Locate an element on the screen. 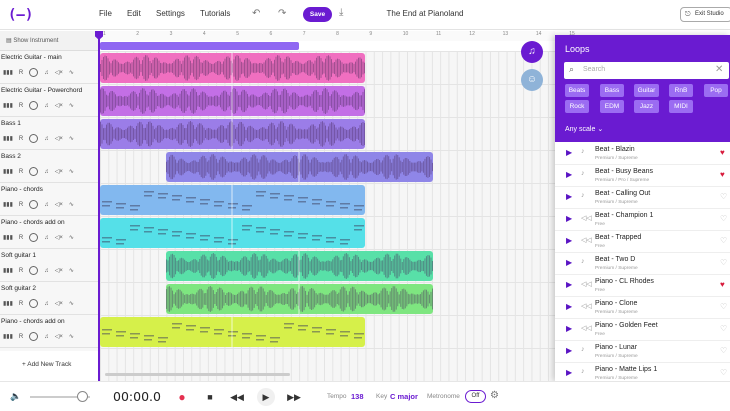 The height and width of the screenshot is (411, 730). loops-search-input: ⌕ Search ✕ is located at coordinates (646, 70).